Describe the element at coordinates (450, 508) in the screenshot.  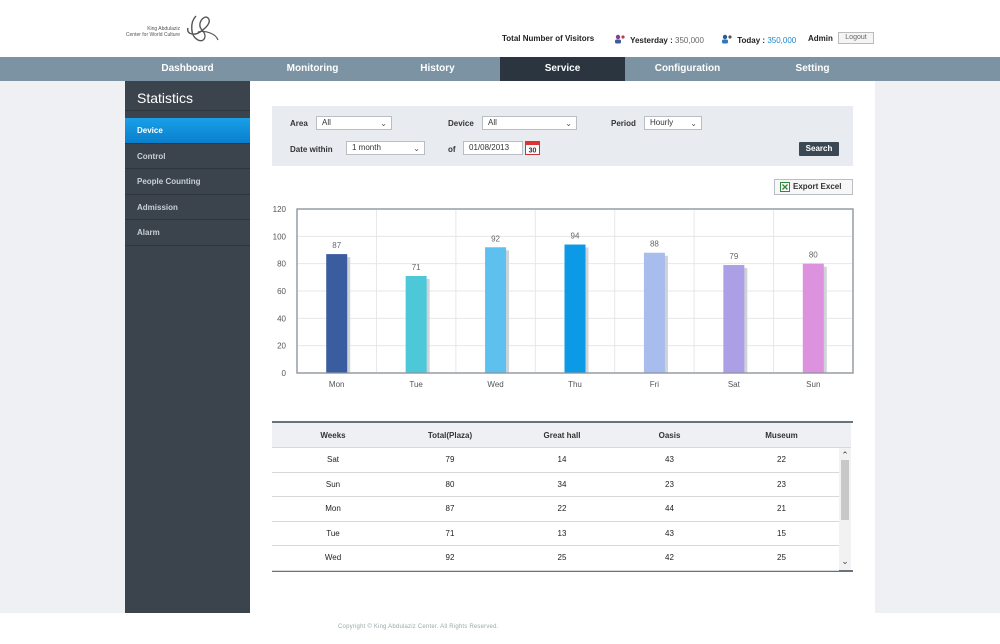
I see `cell-total: 87` at that location.